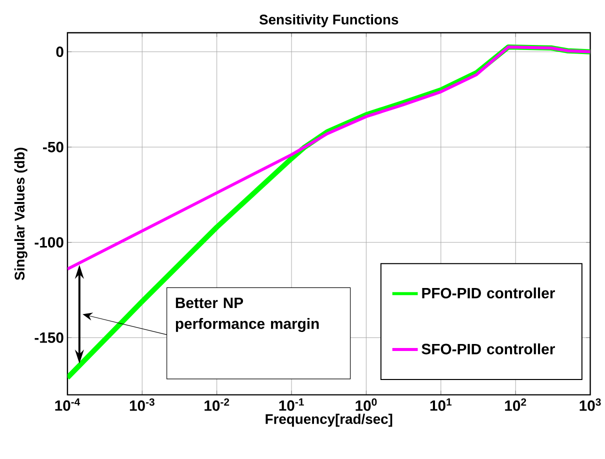  I want to click on y-tick-label: 0, so click(60, 51).